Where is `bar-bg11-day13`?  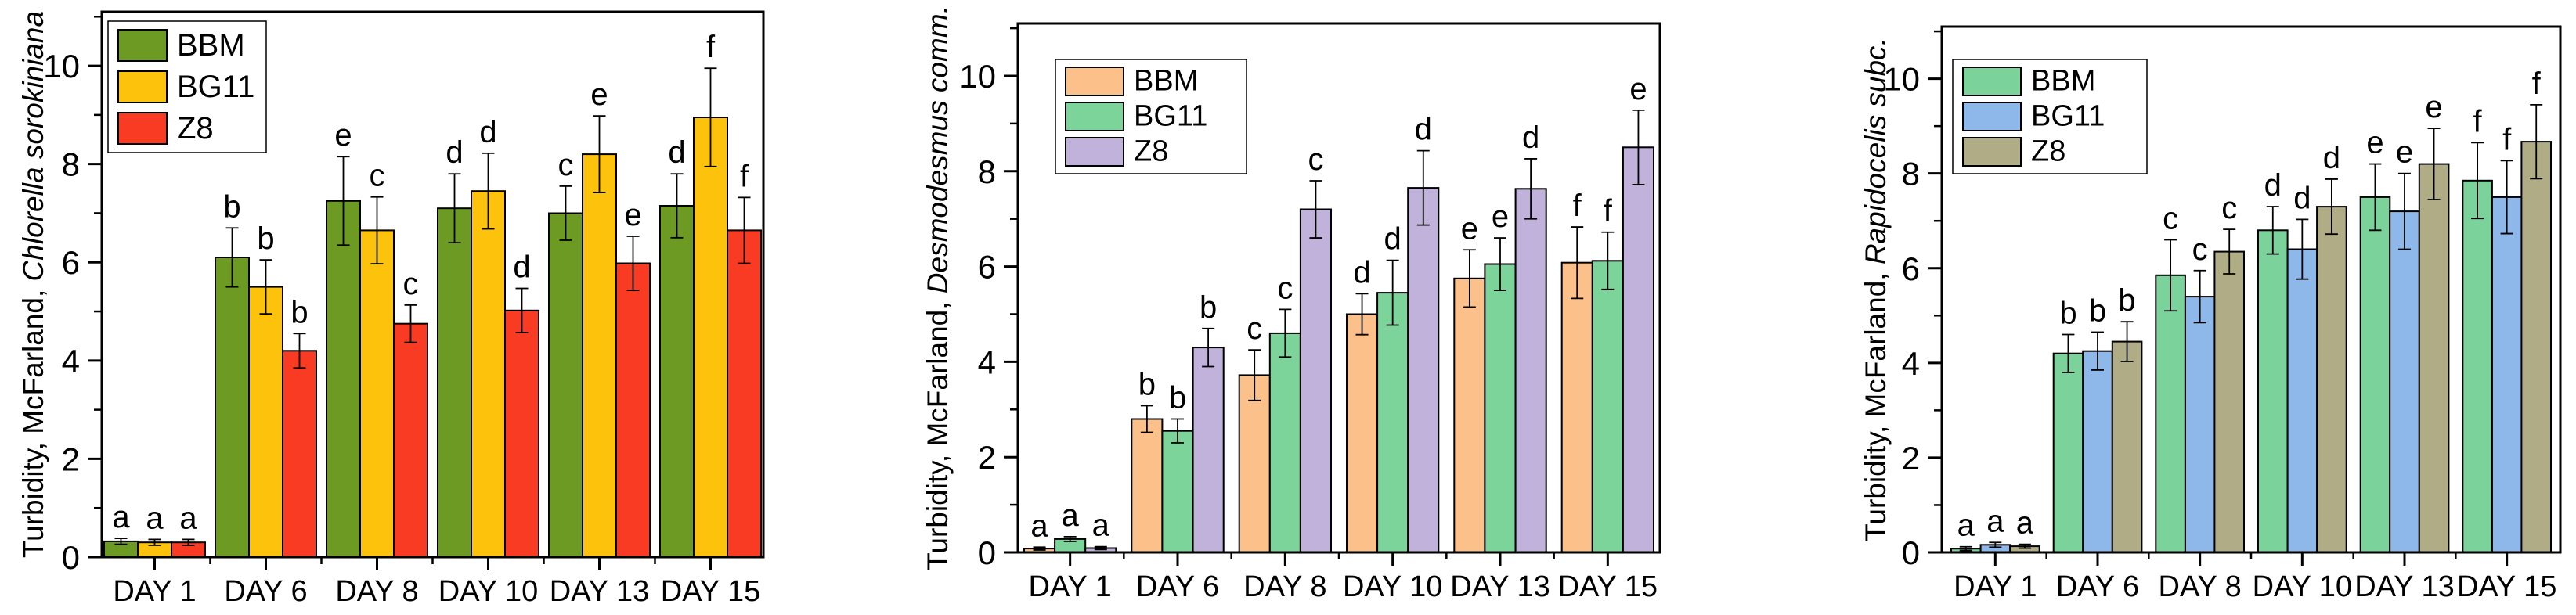 bar-bg11-day13 is located at coordinates (1501, 408).